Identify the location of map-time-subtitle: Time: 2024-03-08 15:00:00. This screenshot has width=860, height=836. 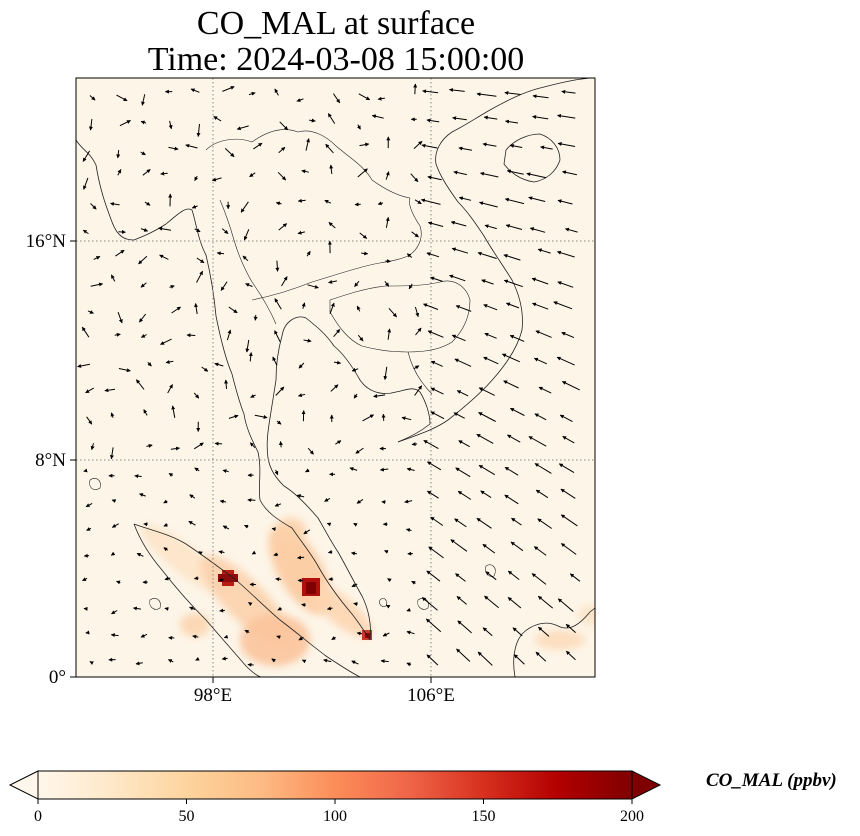
(336, 59).